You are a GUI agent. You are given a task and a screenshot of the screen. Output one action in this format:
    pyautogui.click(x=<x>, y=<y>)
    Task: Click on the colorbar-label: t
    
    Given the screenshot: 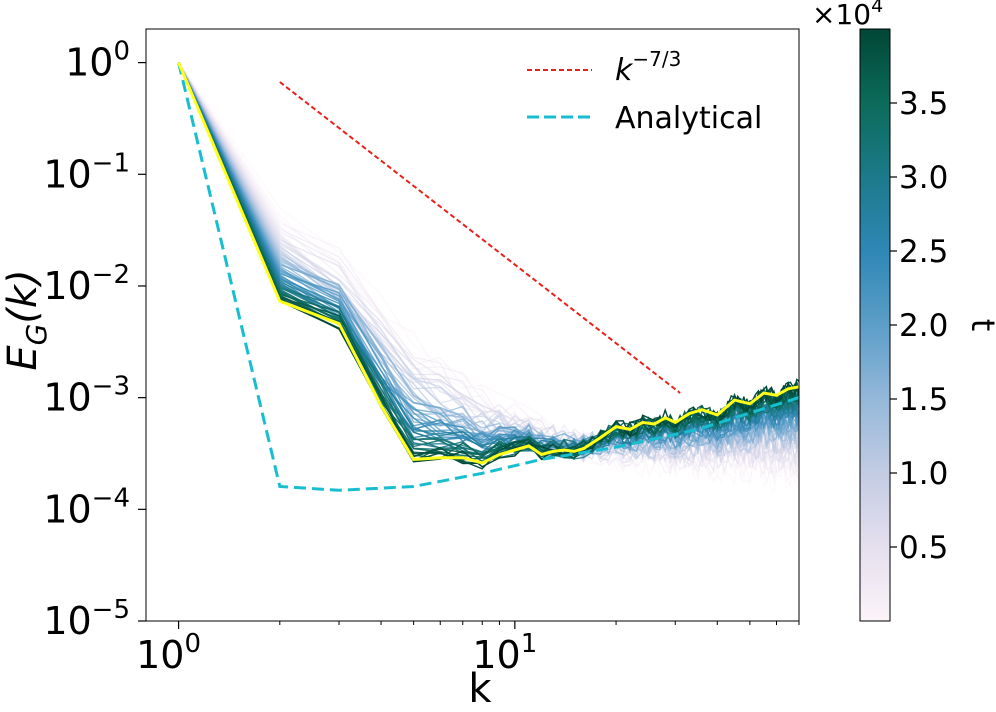 What is the action you would take?
    pyautogui.click(x=980, y=325)
    